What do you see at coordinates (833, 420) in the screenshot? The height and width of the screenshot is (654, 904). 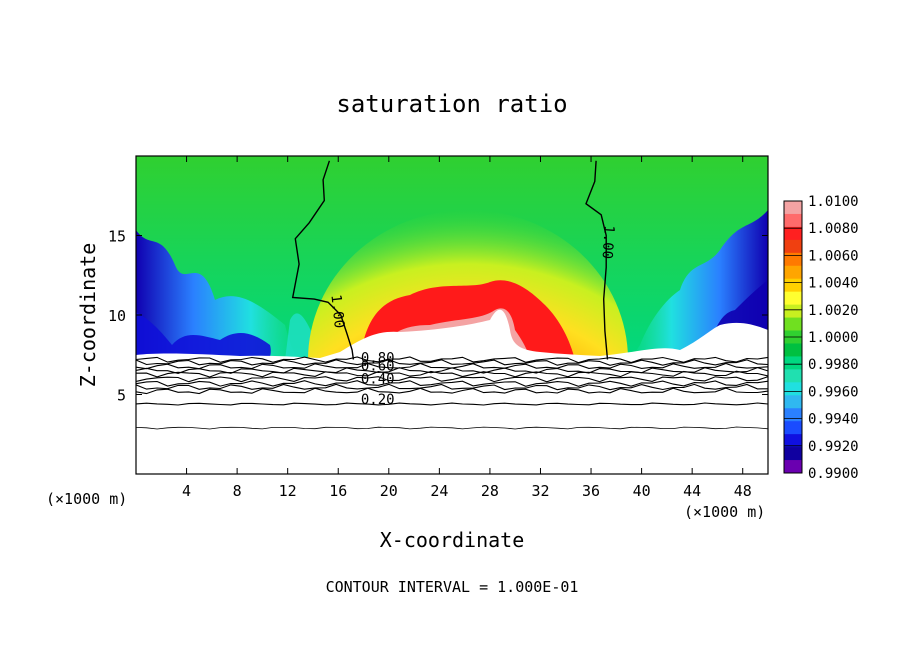 I see `colorbar-label: 0.9940` at bounding box center [833, 420].